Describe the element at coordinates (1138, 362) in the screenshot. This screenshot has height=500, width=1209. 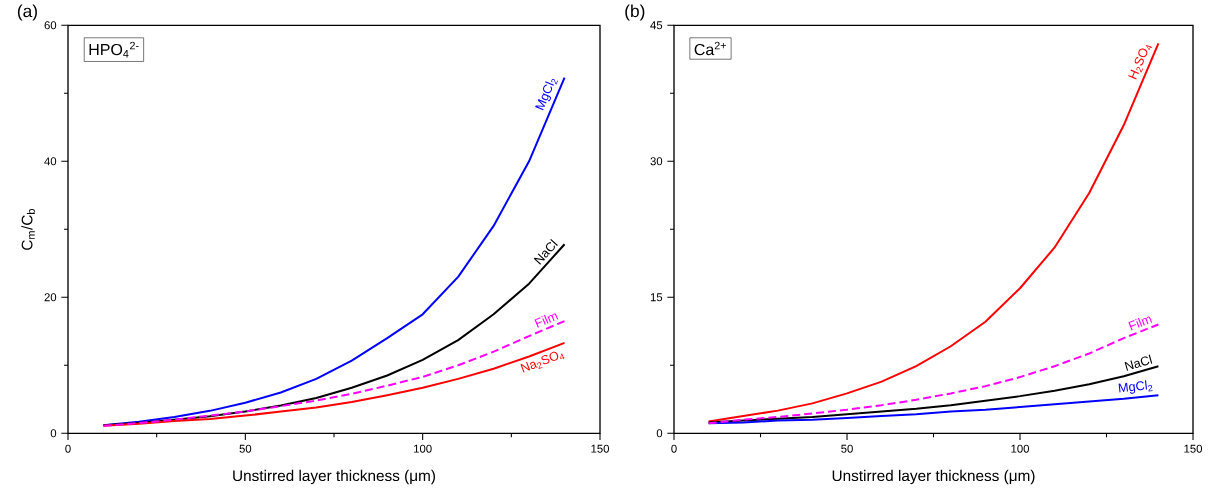
I see `text: NaCl` at that location.